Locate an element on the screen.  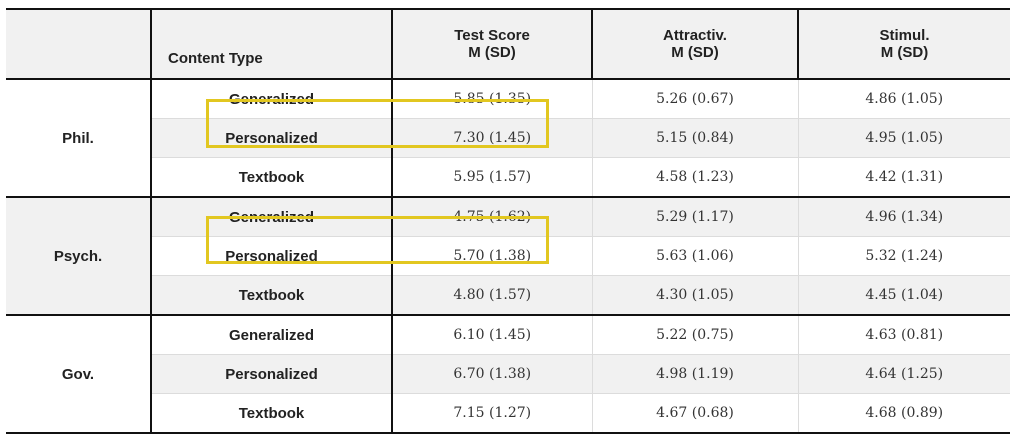
attractiveness-cell: 5.15 (0.84) is located at coordinates (695, 138).